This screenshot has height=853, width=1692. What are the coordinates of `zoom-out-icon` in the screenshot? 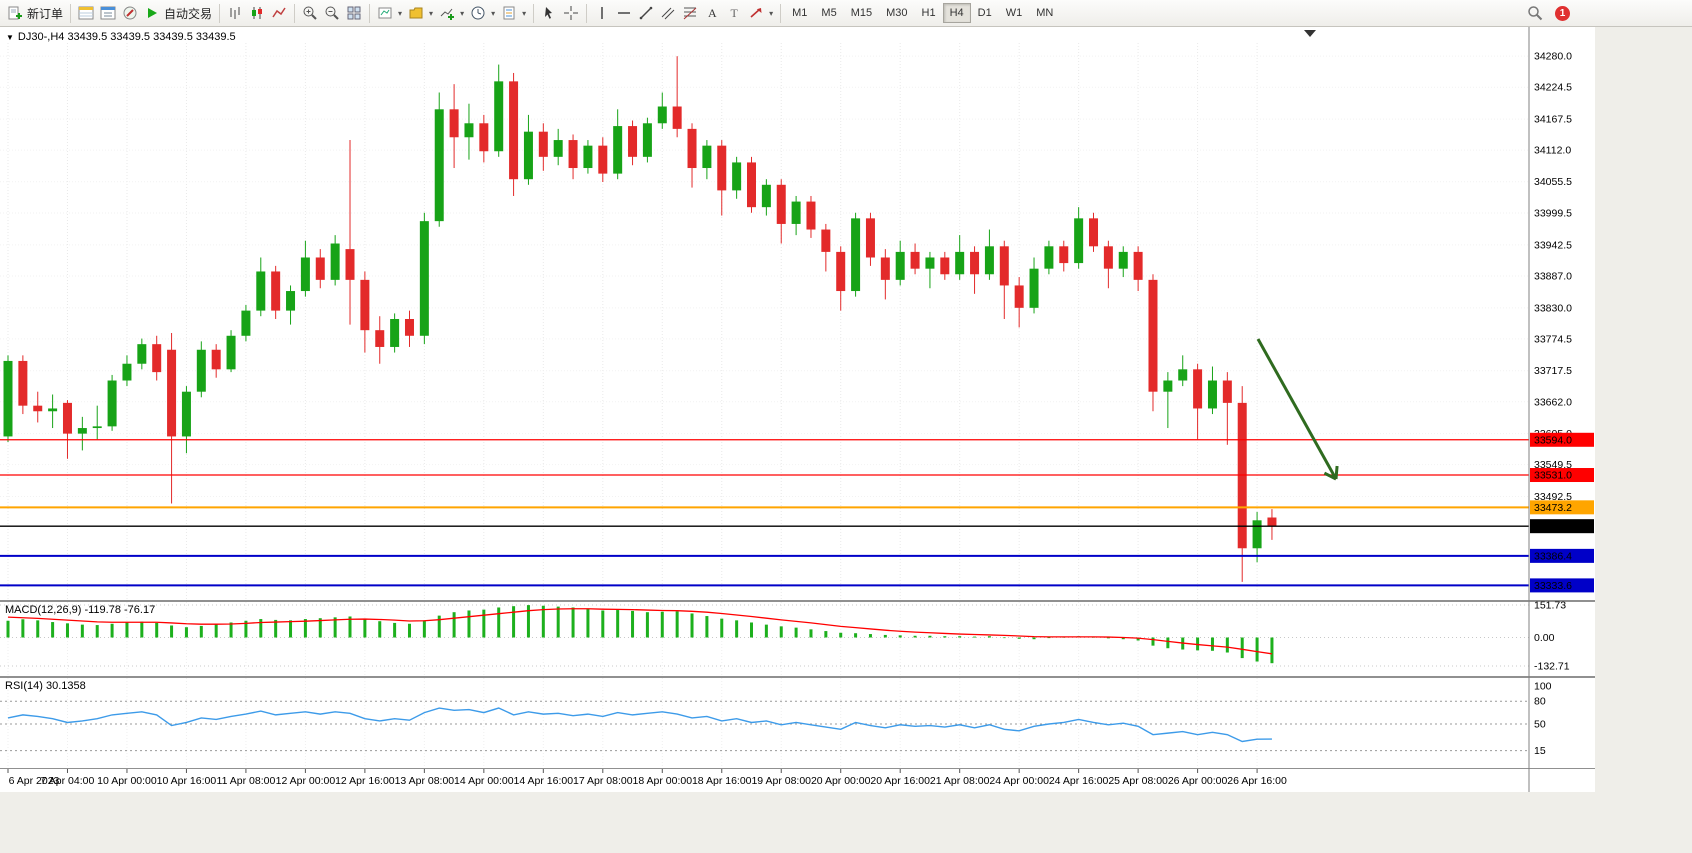 It's located at (332, 13).